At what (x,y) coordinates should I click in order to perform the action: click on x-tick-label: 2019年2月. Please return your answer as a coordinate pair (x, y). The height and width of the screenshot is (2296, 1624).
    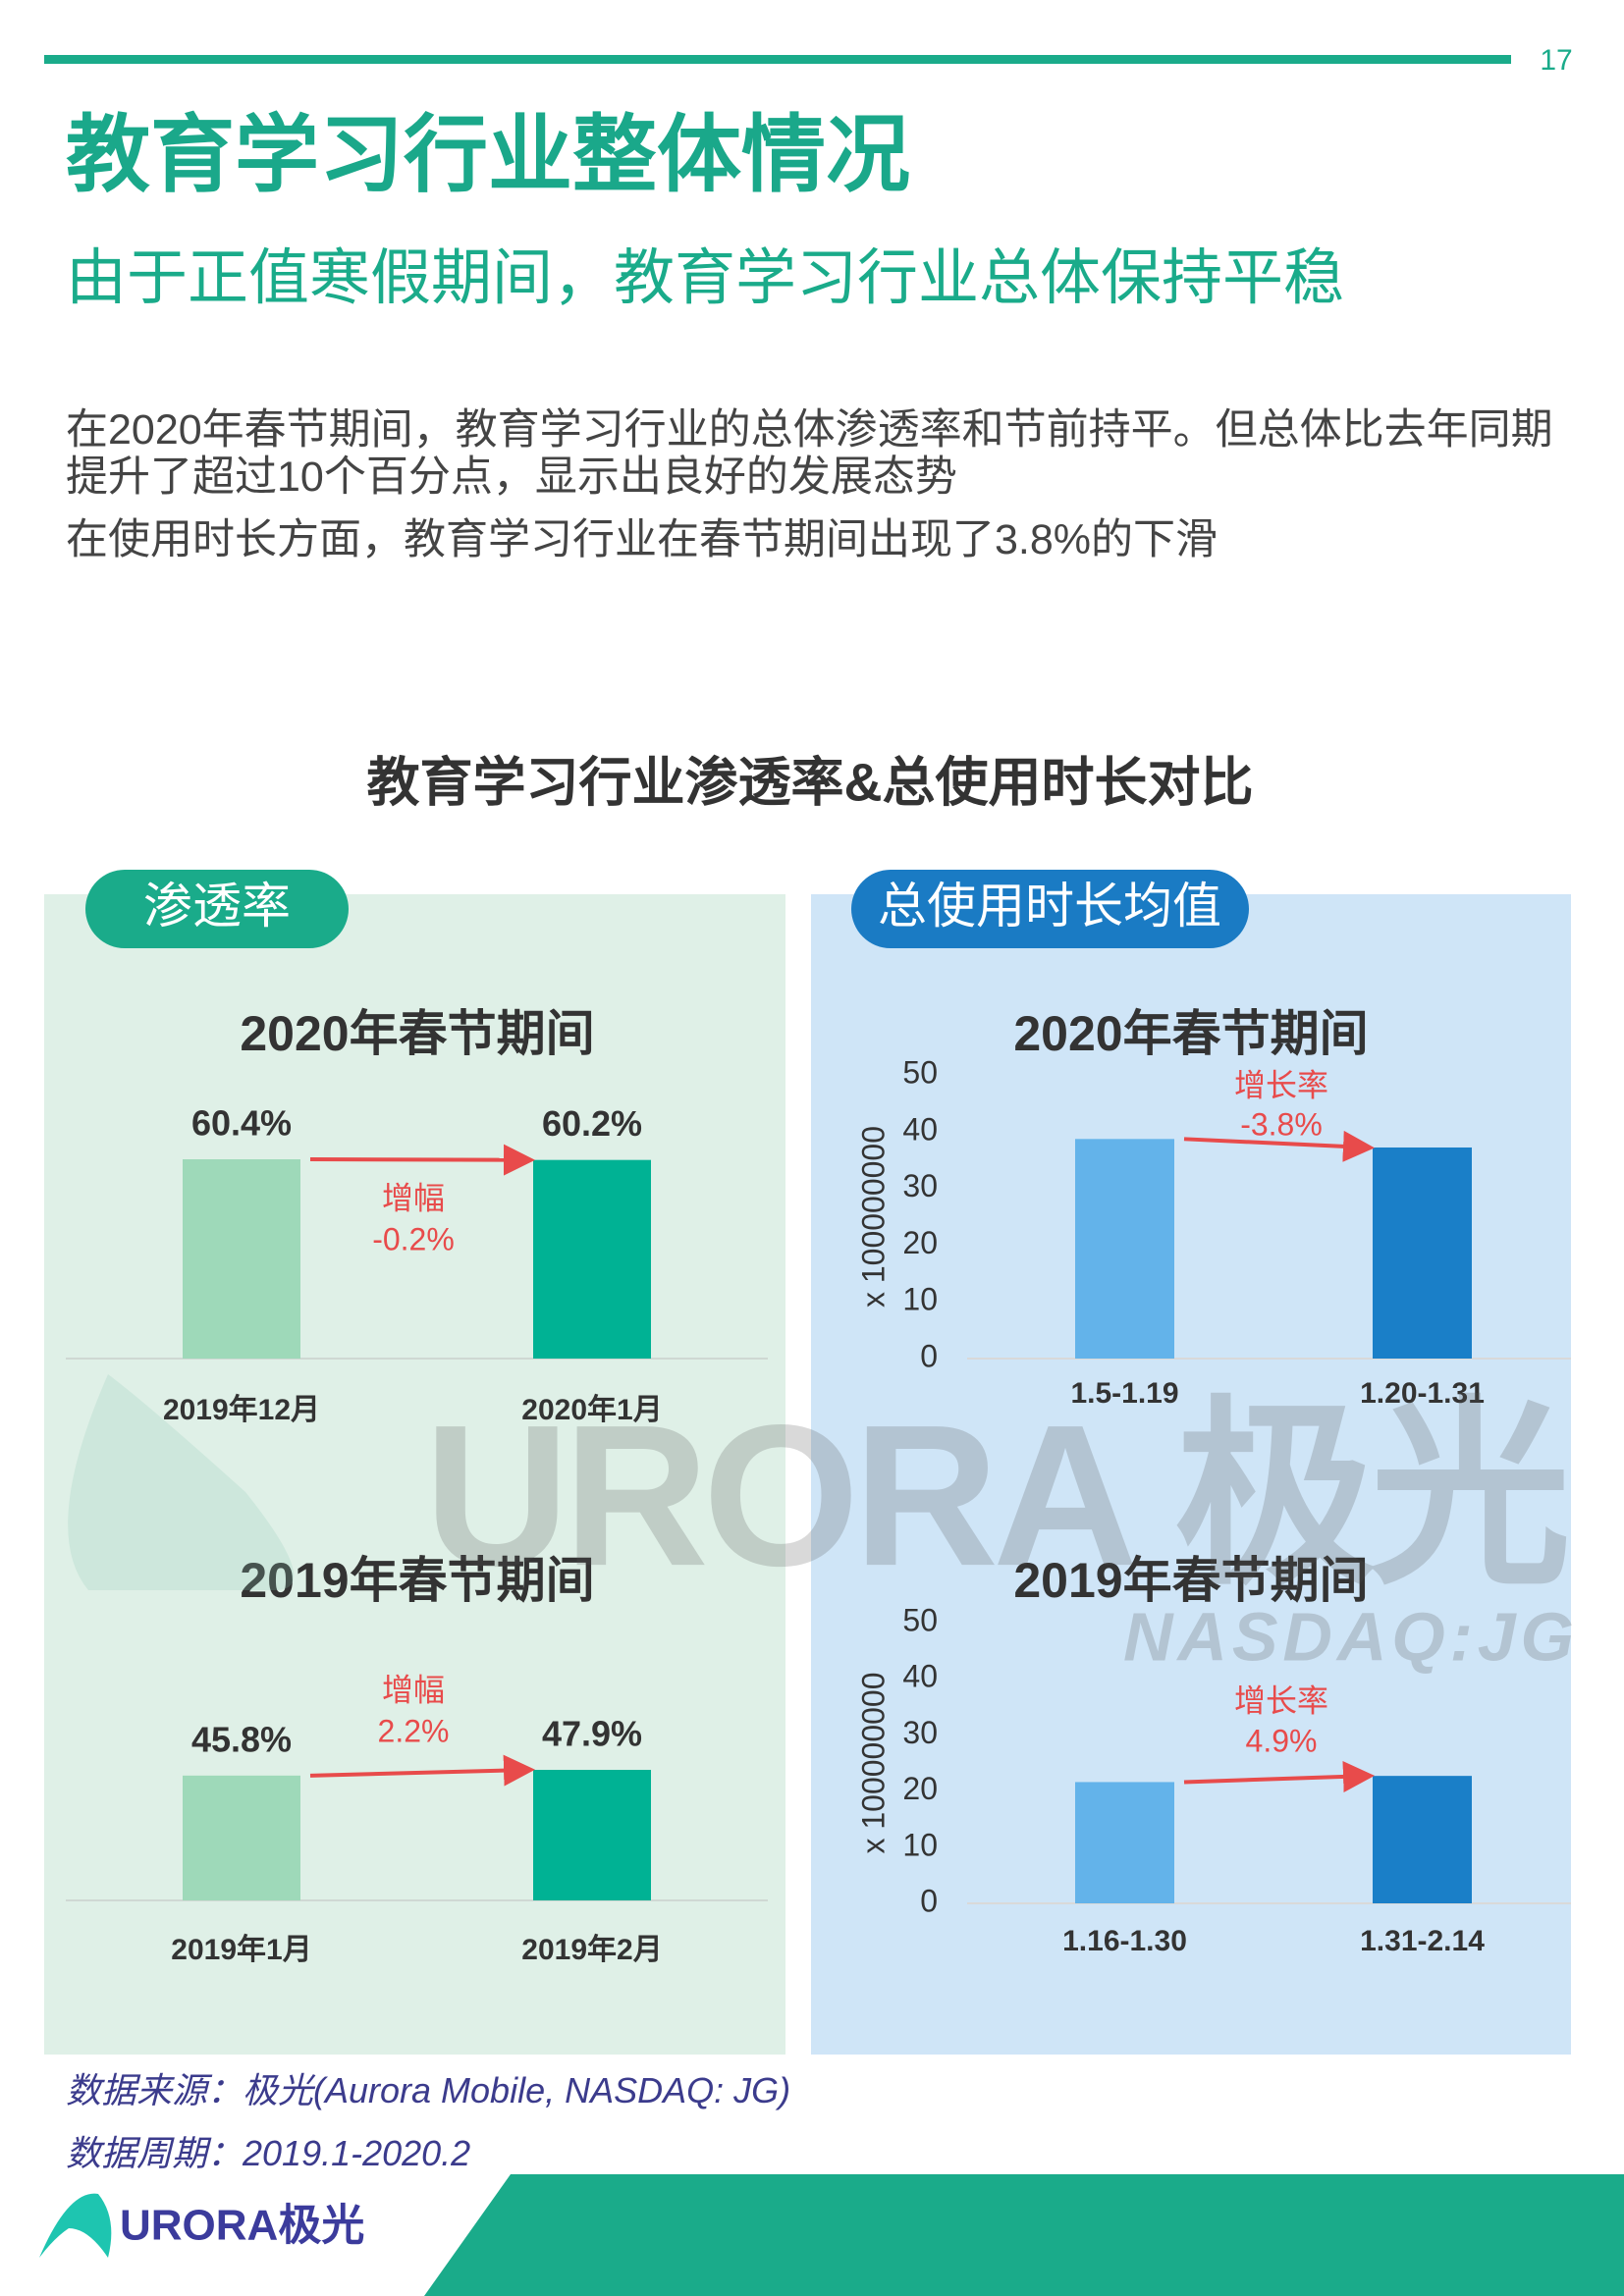
    Looking at the image, I should click on (591, 1950).